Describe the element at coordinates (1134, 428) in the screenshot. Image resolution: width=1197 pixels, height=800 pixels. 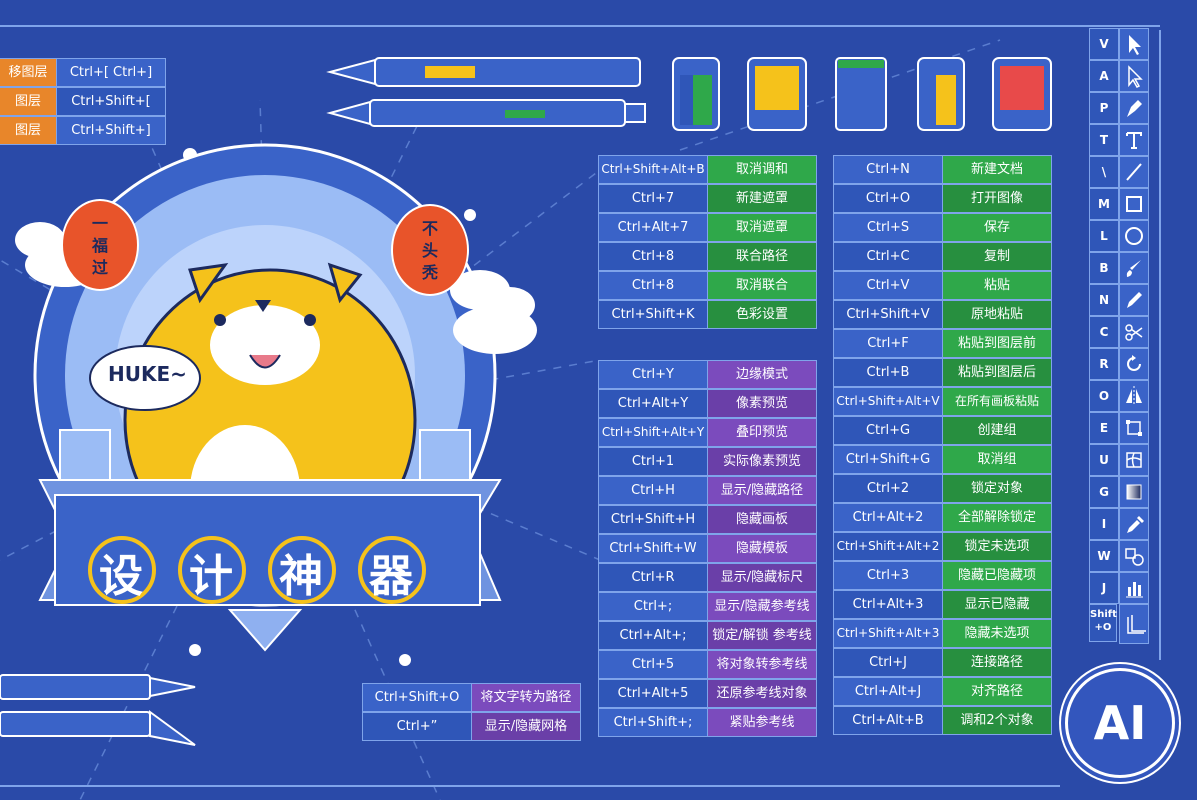
I see `free-transform-icon` at that location.